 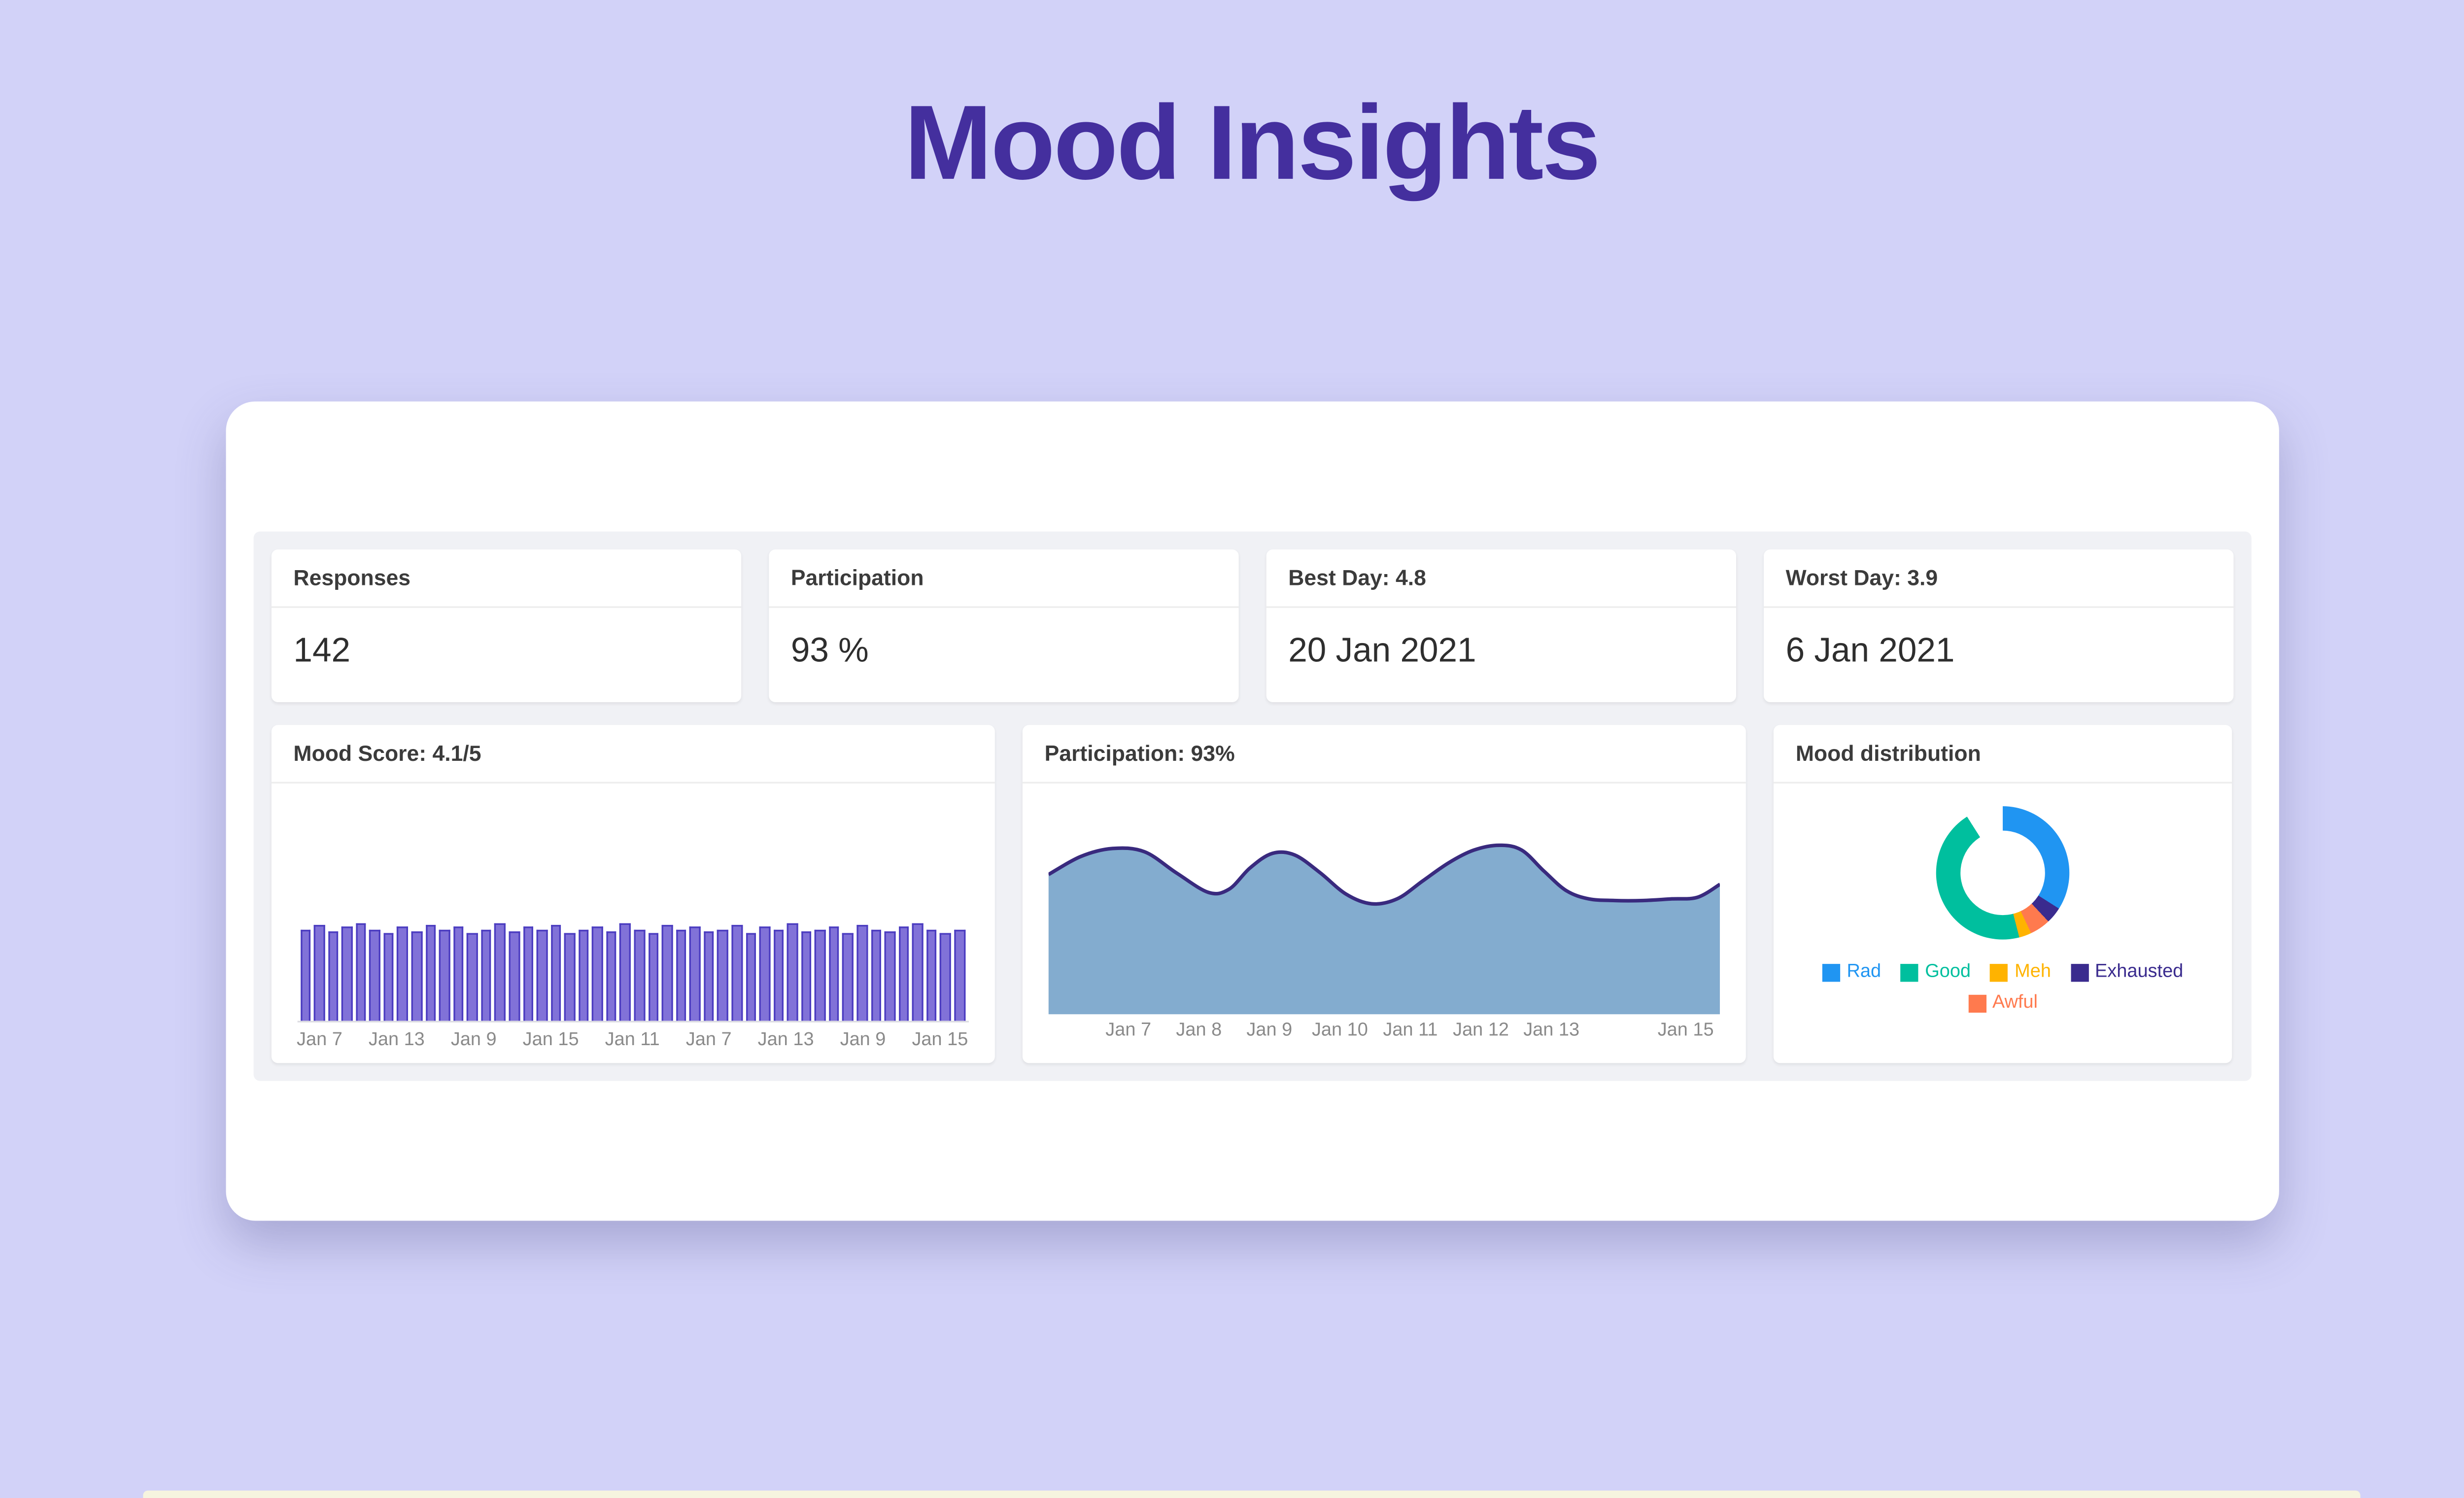 What do you see at coordinates (506, 578) in the screenshot?
I see `stat-label: Responses` at bounding box center [506, 578].